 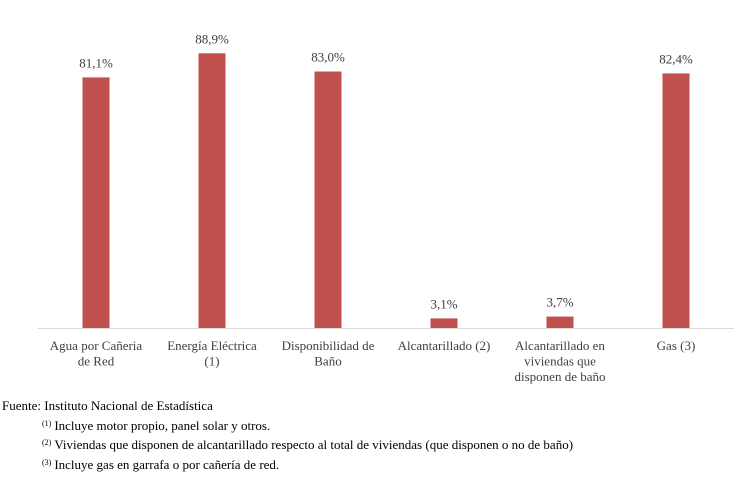 I want to click on data-label-2: 88,9%, so click(x=212, y=38).